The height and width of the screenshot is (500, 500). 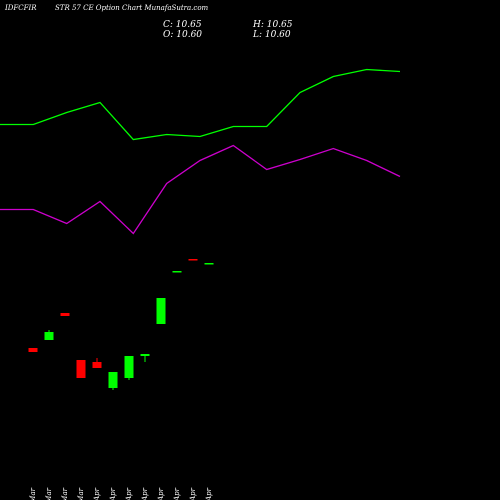 What do you see at coordinates (161, 493) in the screenshot?
I see `x-tick-label: 08 Apr` at bounding box center [161, 493].